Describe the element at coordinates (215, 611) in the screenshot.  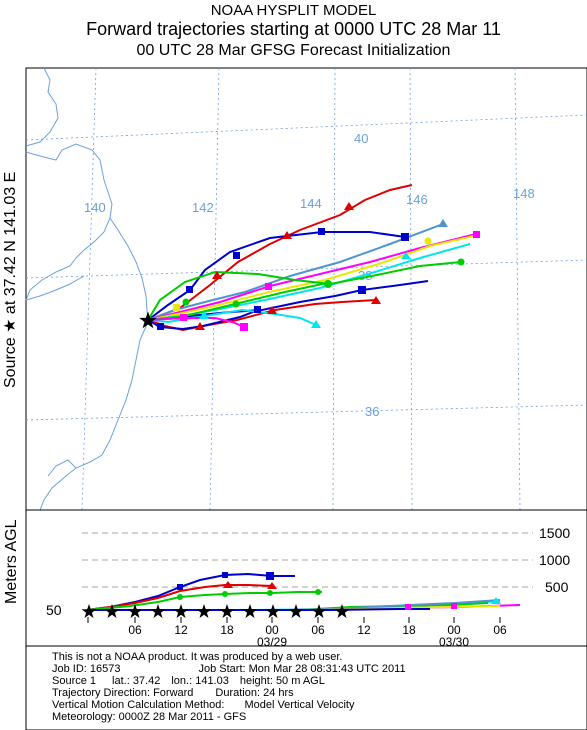
I see `height-source-stars` at that location.